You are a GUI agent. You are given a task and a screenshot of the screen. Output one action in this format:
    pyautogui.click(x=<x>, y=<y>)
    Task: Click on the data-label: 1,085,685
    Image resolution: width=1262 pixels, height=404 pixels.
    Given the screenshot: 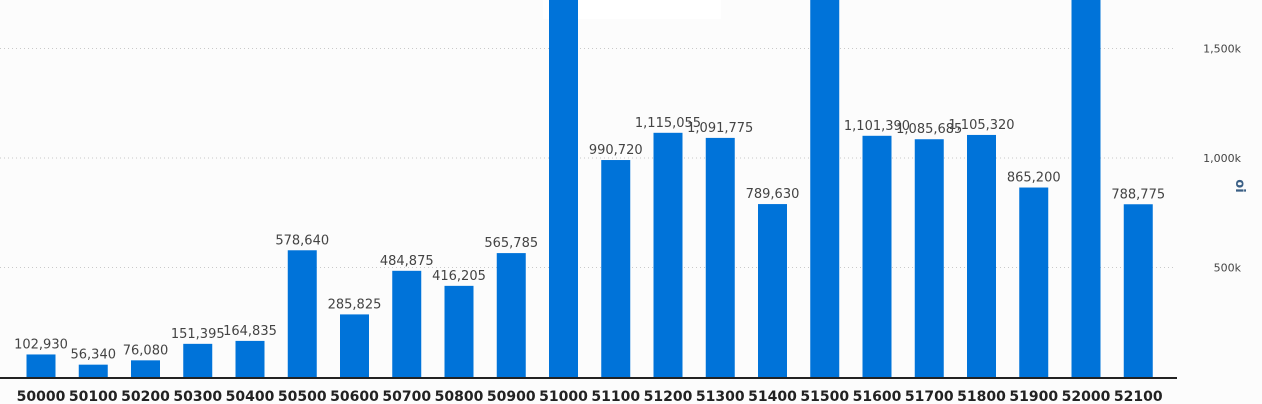 What is the action you would take?
    pyautogui.click(x=929, y=129)
    